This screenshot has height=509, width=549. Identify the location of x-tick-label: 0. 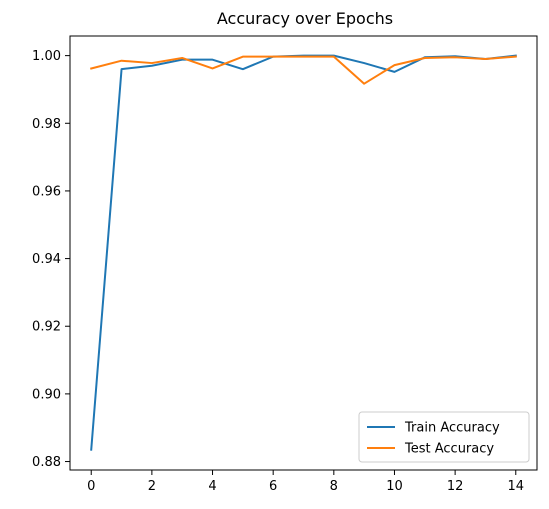
(91, 486).